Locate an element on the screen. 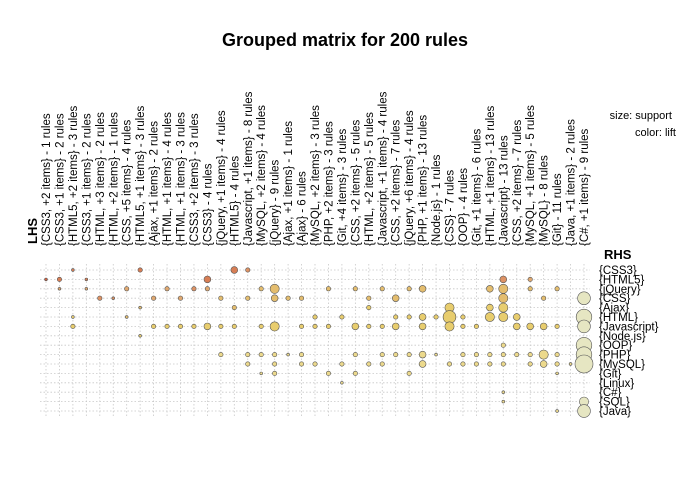 This screenshot has height=494, width=693. rhs-item-label: {jQuery} is located at coordinates (620, 290).